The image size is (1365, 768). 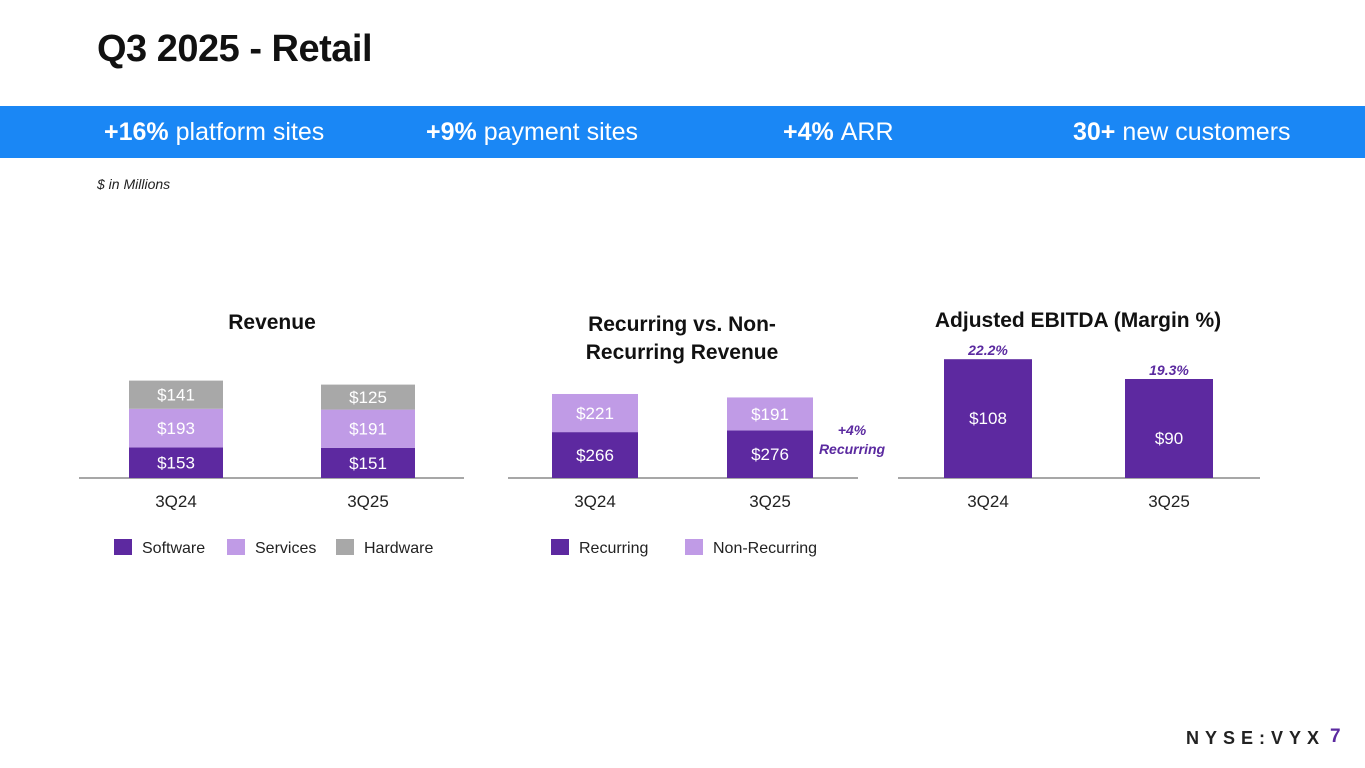 I want to click on annotation-label: Recurring, so click(x=852, y=449).